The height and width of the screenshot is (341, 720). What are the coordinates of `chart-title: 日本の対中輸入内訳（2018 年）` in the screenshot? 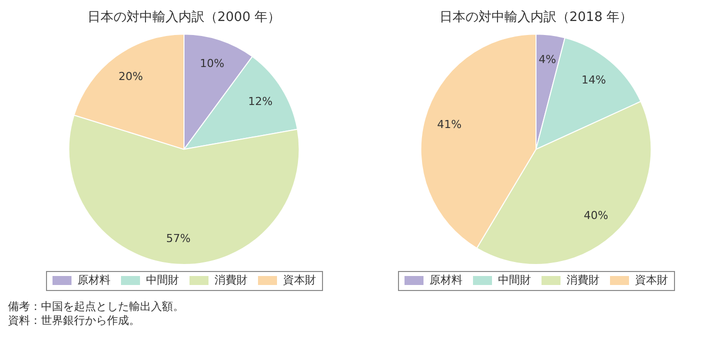 It's located at (536, 17).